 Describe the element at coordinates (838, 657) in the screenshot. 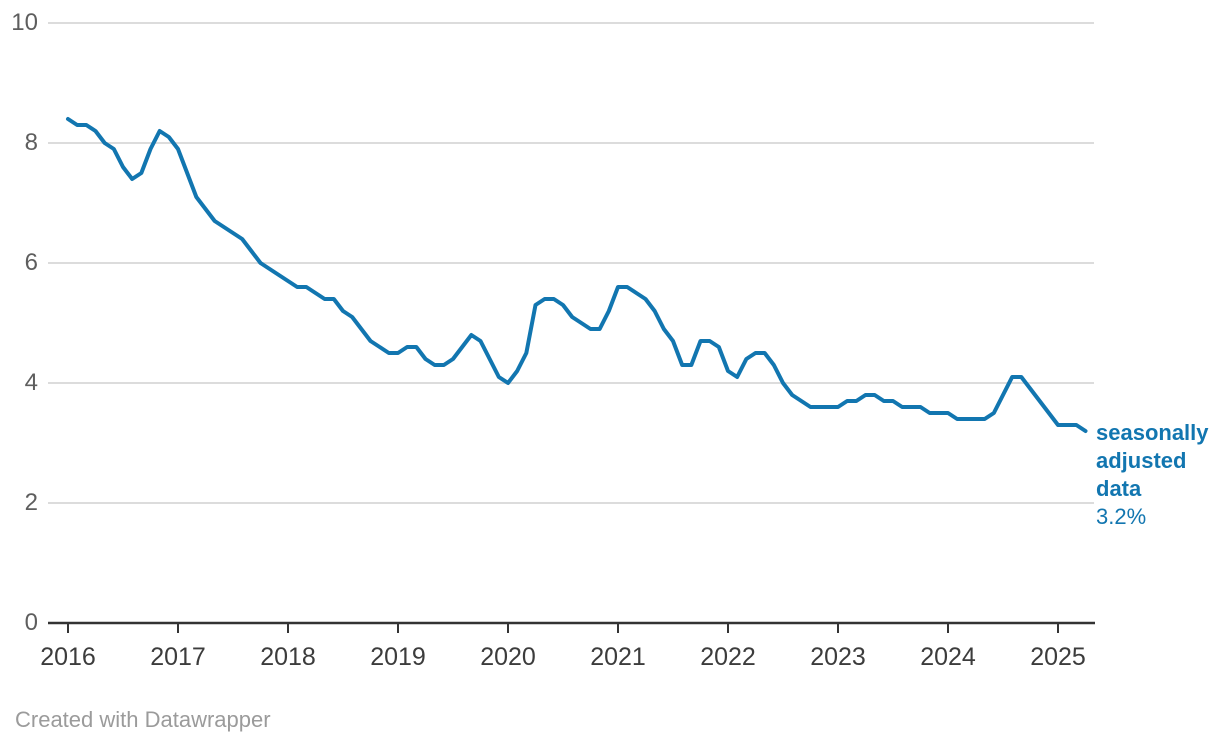

I see `x-tick-label: 2023` at that location.